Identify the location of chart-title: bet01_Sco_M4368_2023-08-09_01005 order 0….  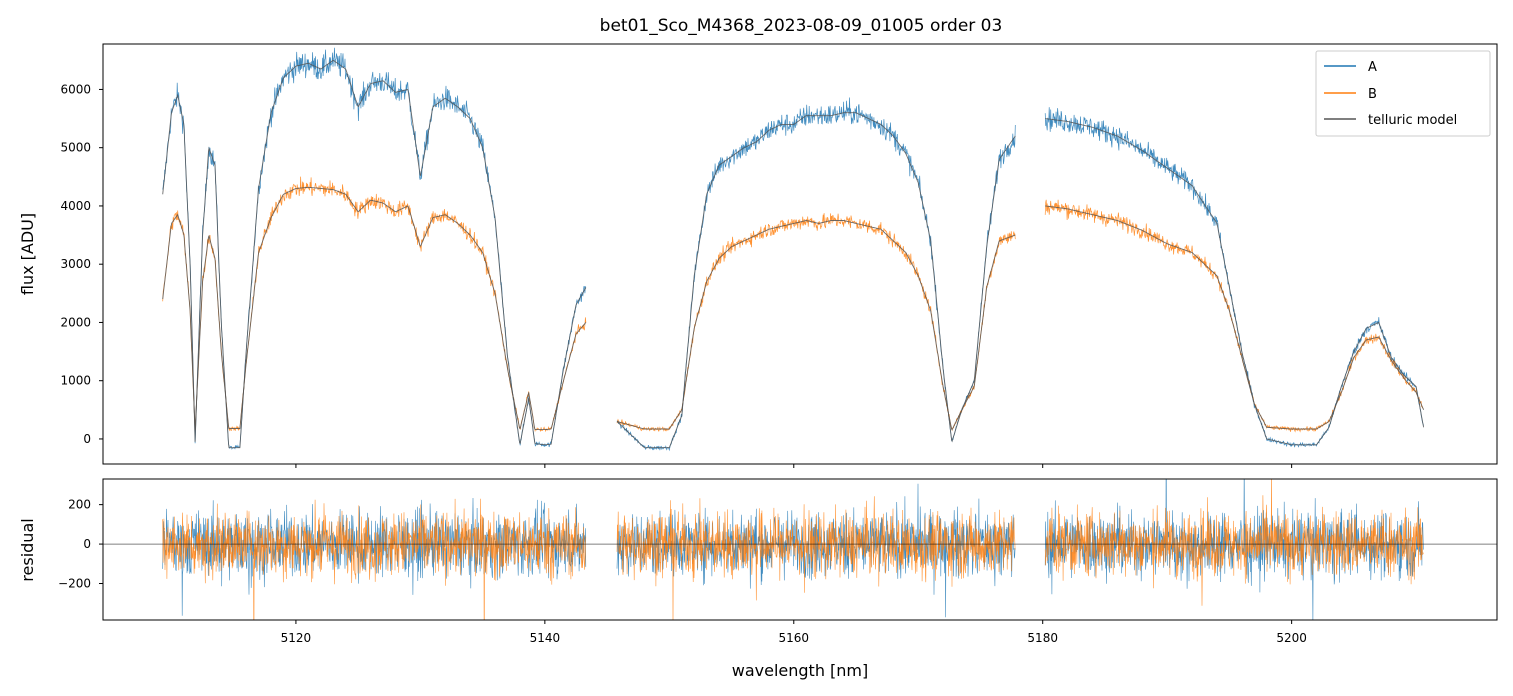
(801, 26).